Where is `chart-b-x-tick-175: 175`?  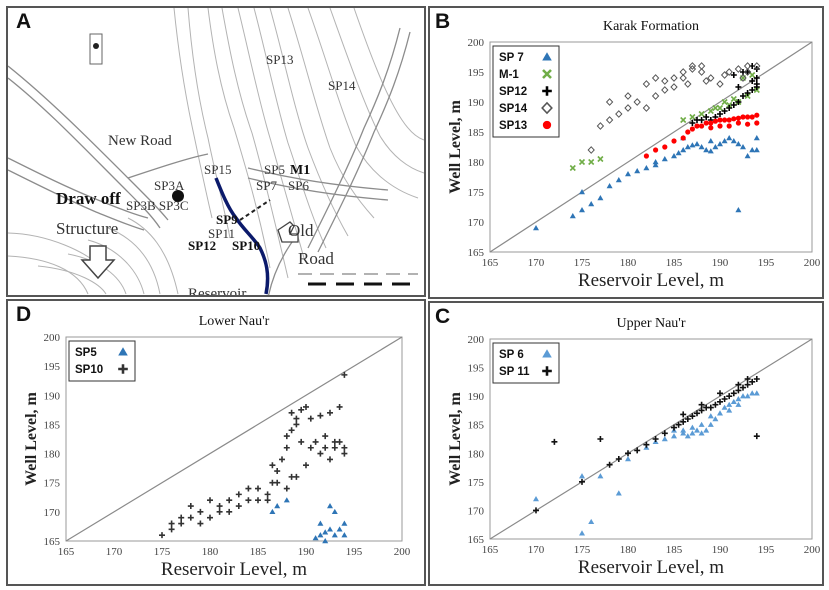 chart-b-x-tick-175: 175 is located at coordinates (582, 263).